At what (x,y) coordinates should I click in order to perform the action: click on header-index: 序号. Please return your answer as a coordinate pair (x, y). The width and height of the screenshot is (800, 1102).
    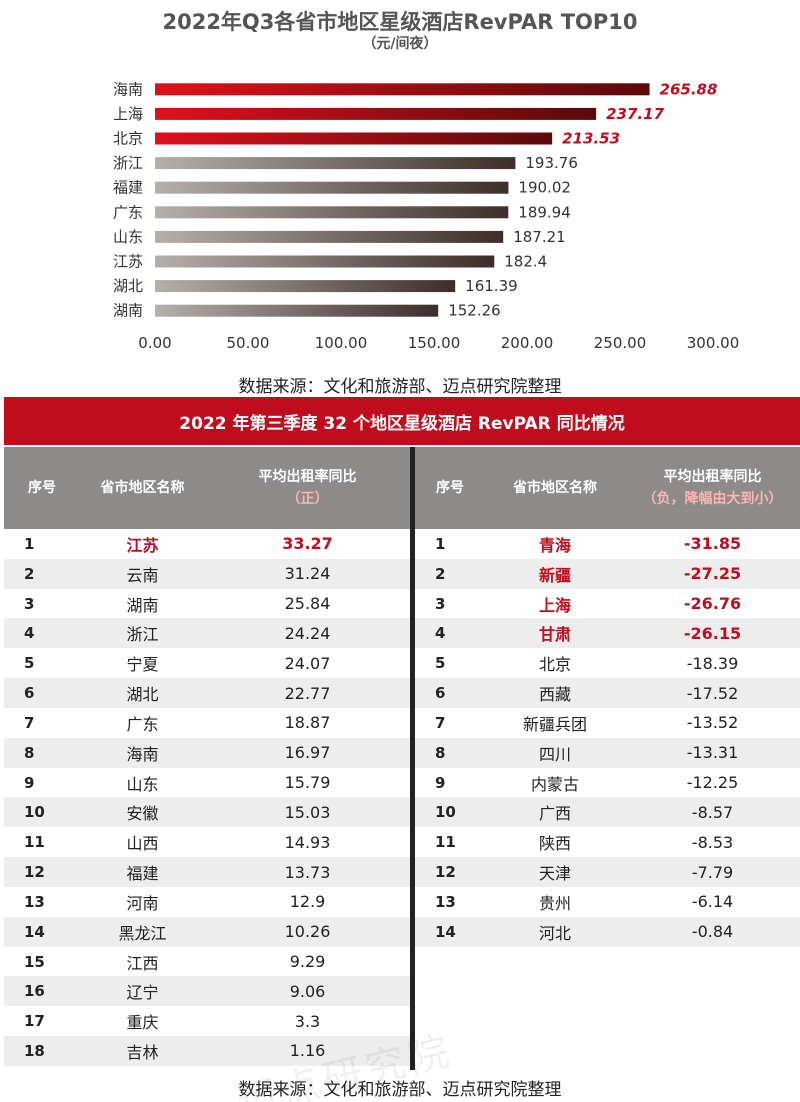
    Looking at the image, I should click on (42, 488).